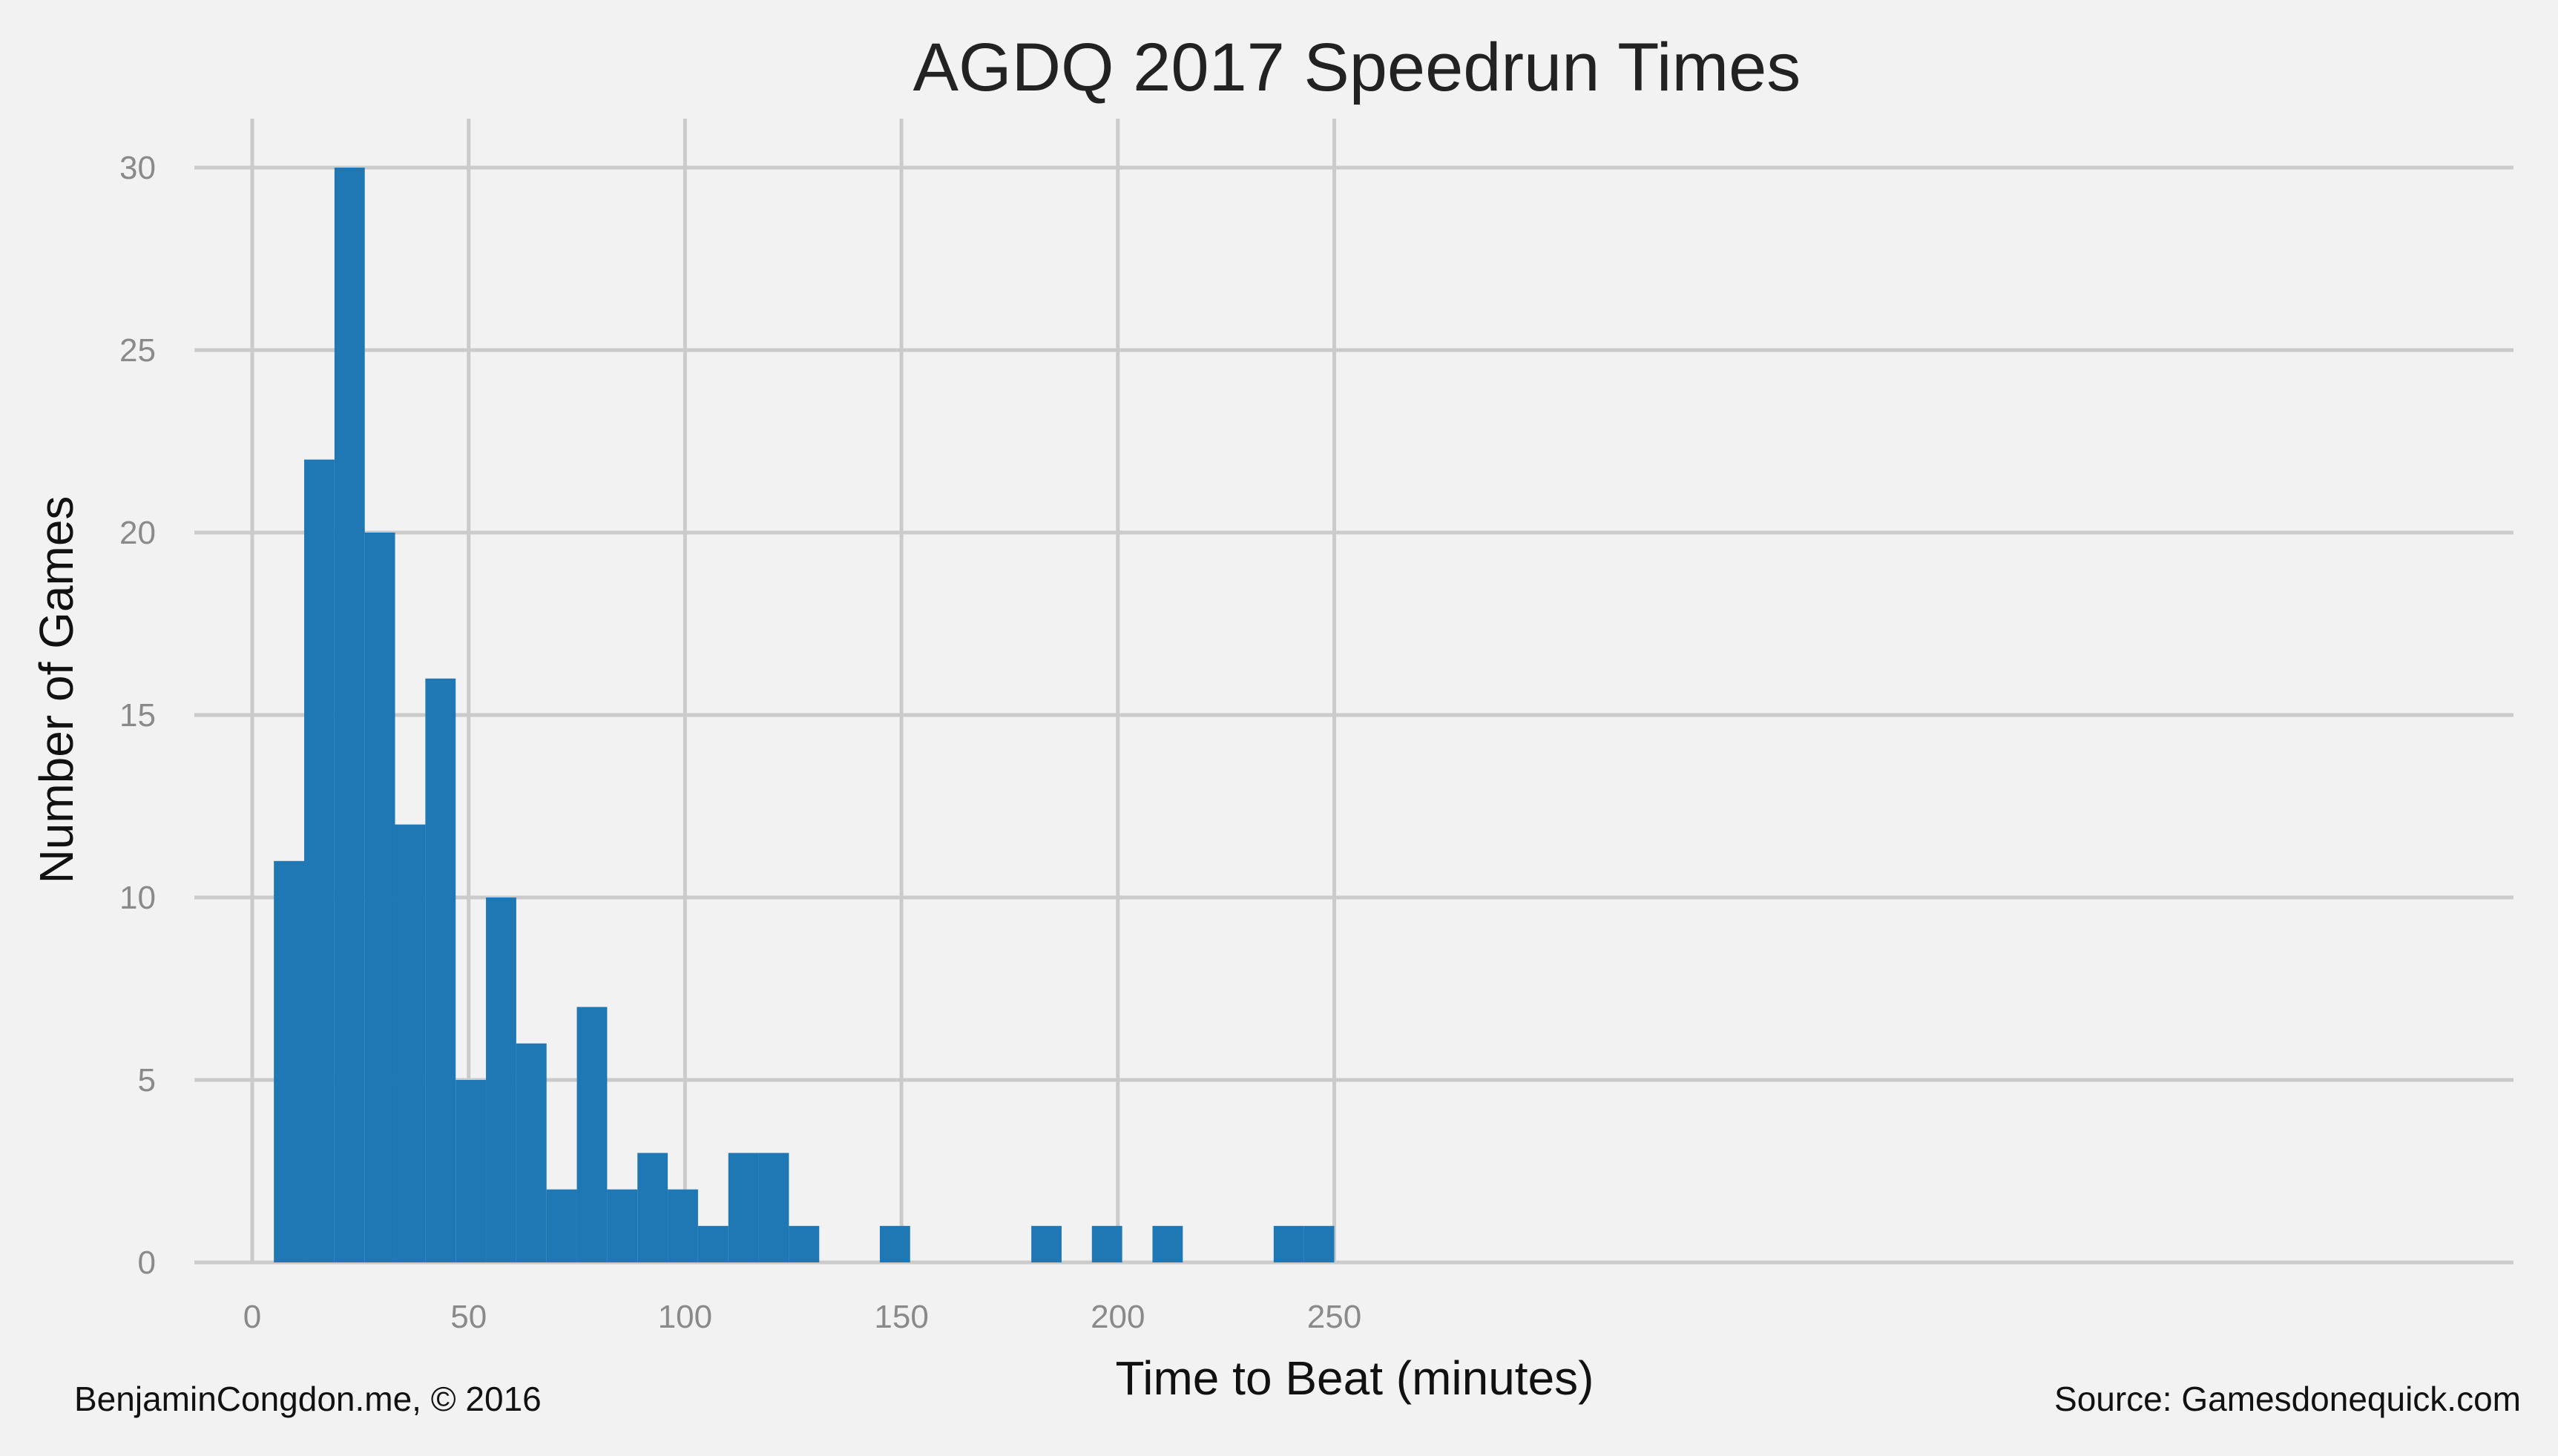 This screenshot has width=2558, height=1456. I want to click on x-tick-label: 100, so click(685, 1317).